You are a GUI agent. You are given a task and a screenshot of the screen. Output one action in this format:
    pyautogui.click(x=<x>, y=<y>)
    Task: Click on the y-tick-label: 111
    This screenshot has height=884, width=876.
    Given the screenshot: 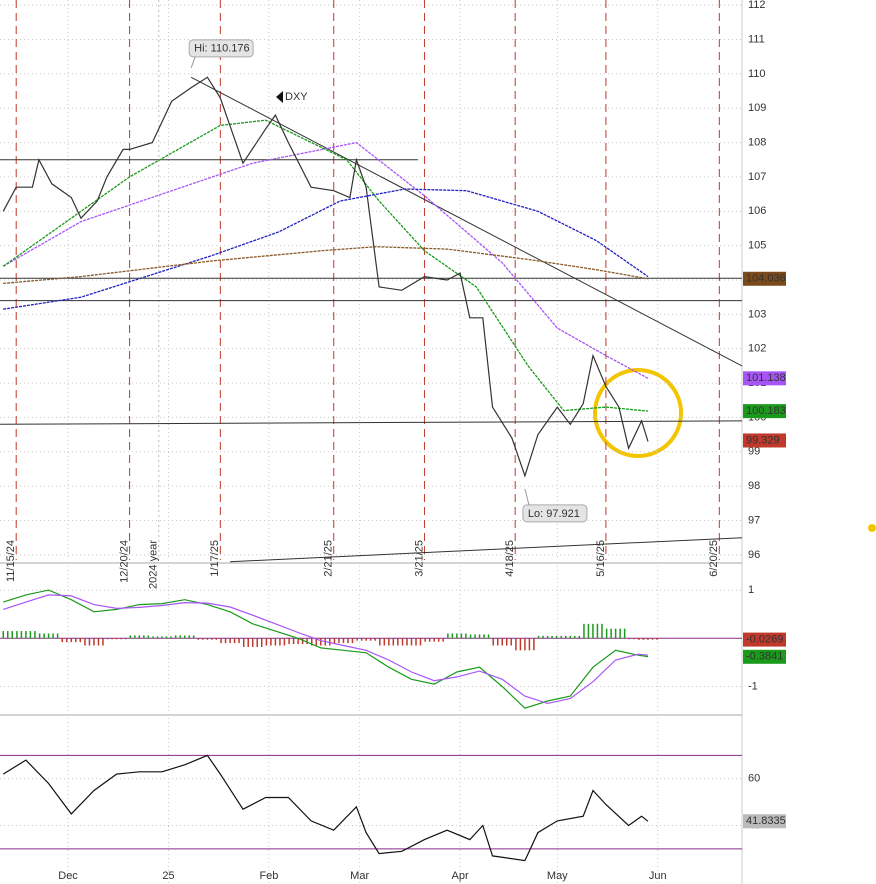 What is the action you would take?
    pyautogui.click(x=756, y=39)
    